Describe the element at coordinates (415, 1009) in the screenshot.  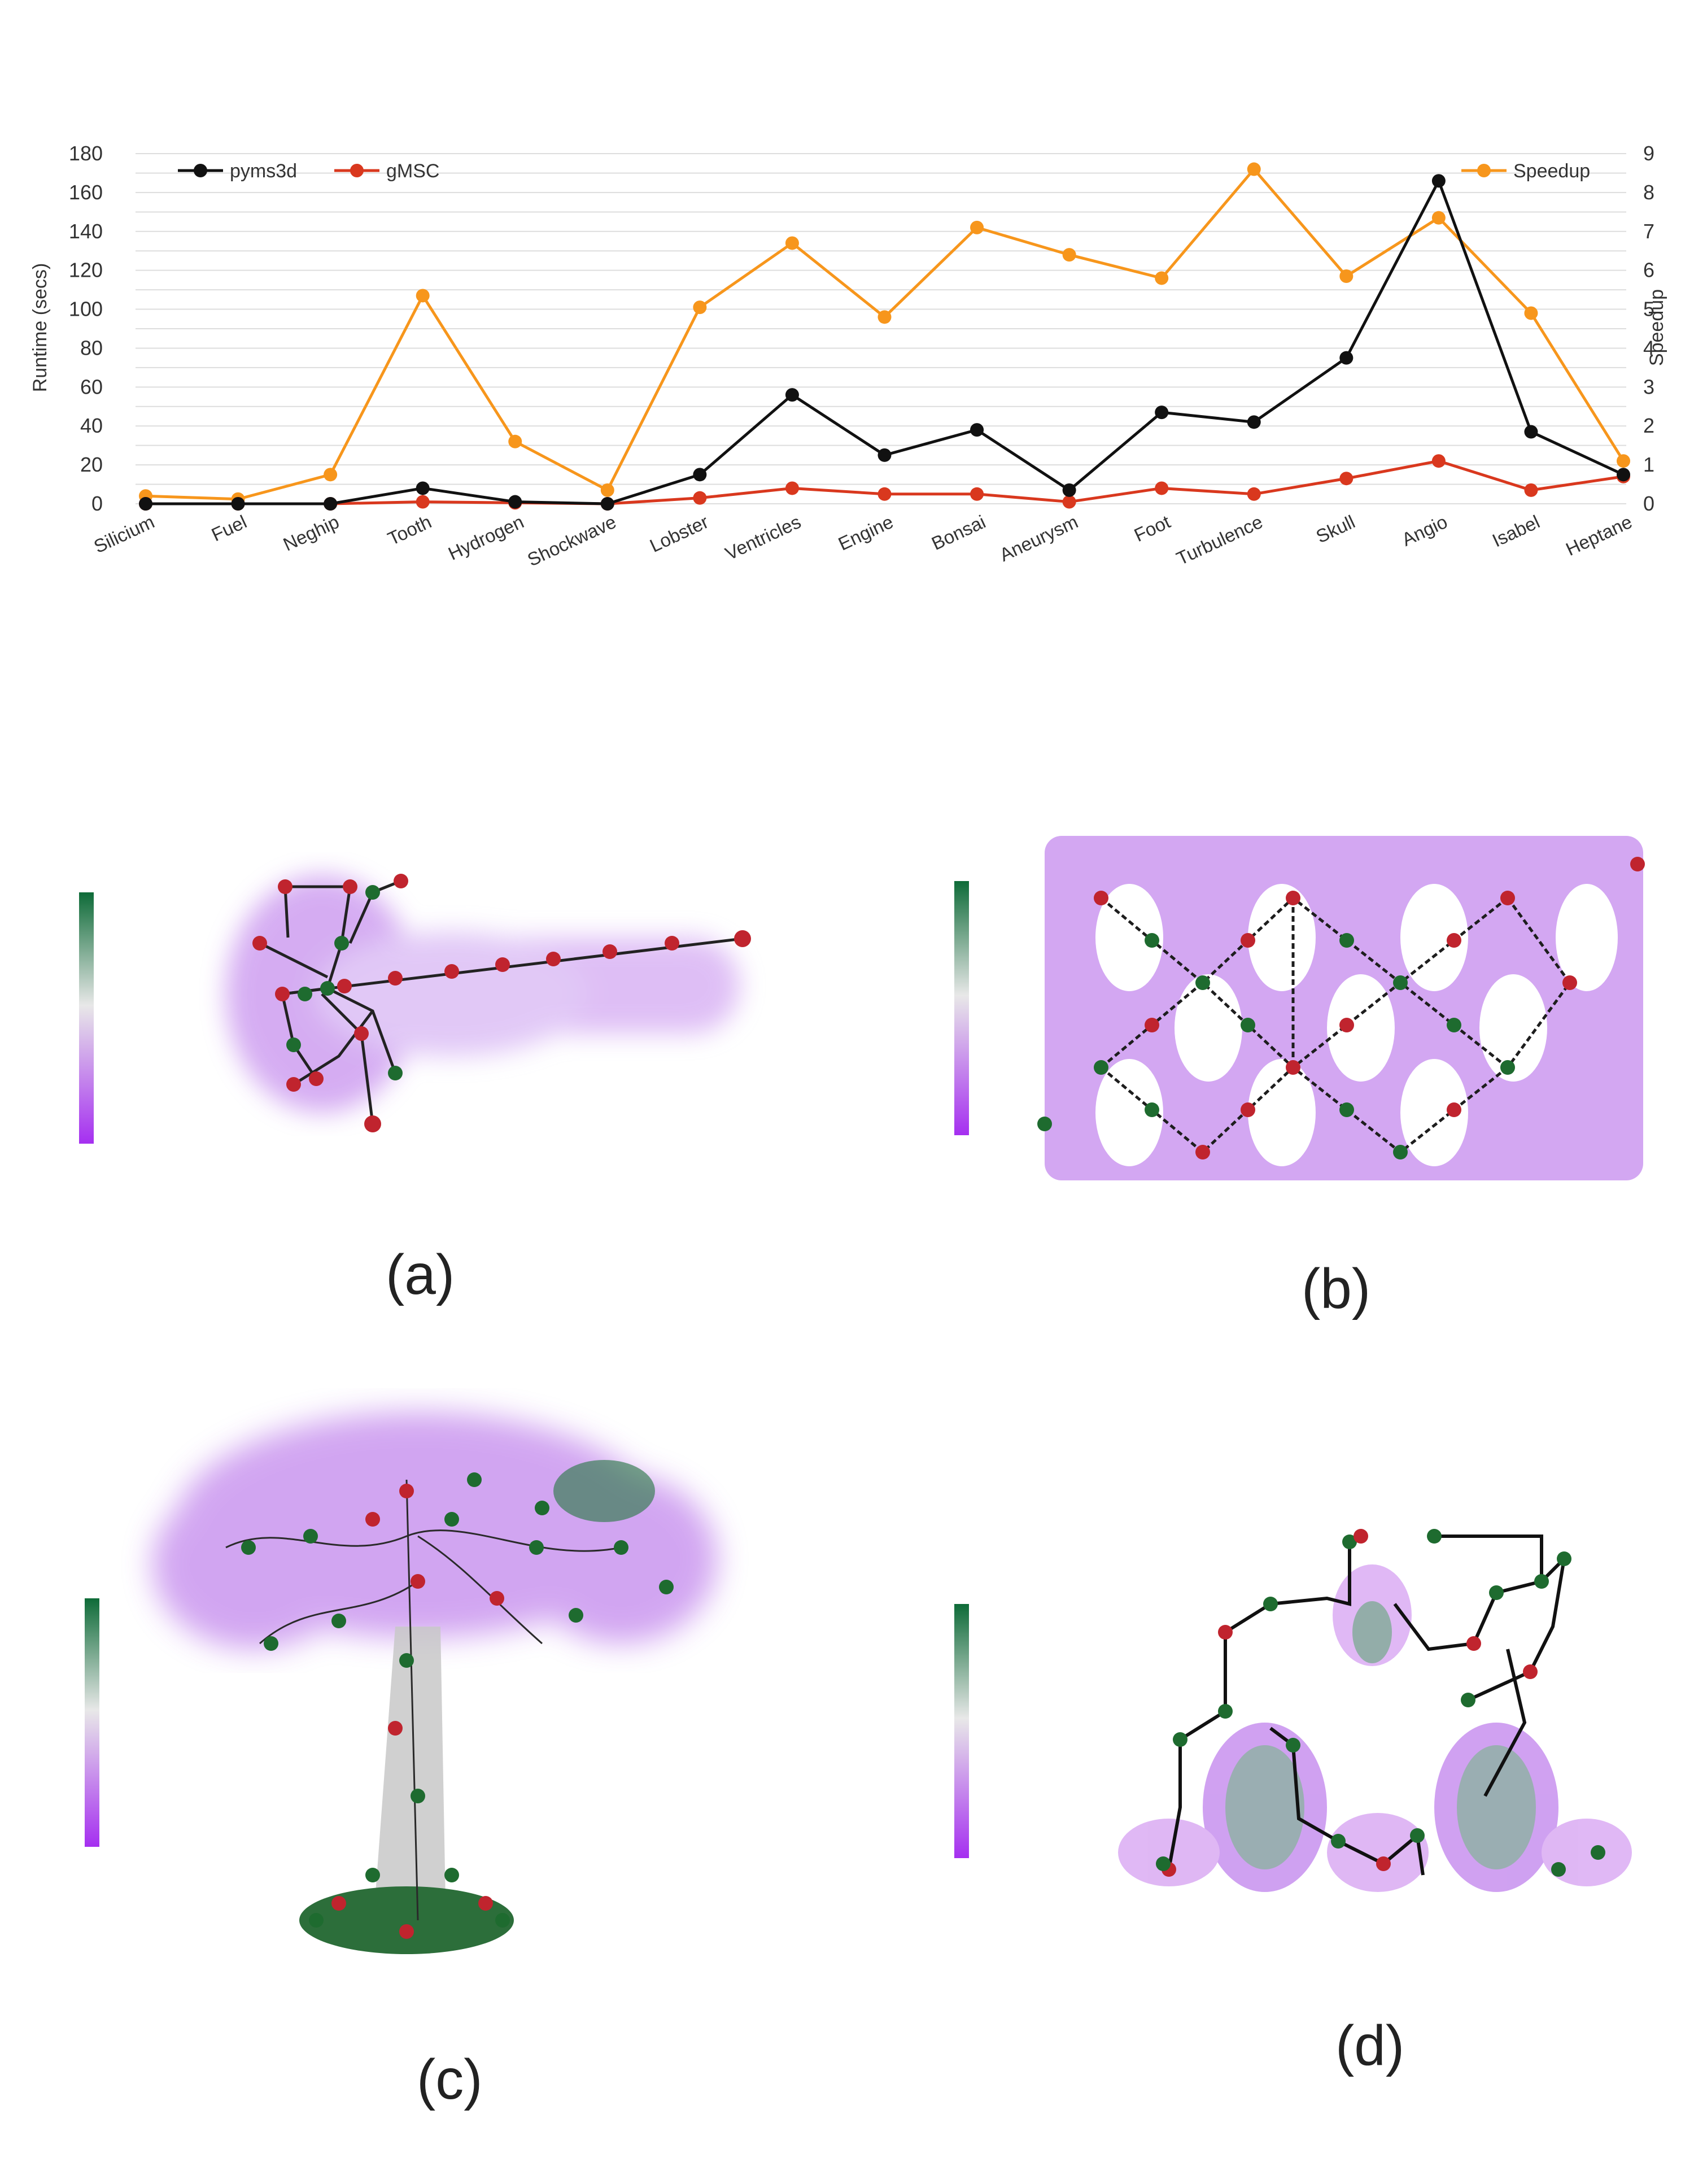
I see `panel-a-visualization` at that location.